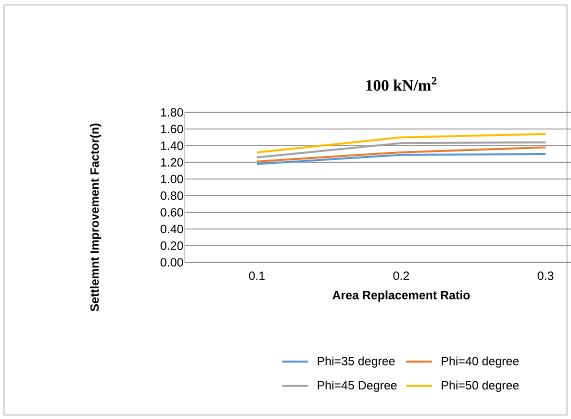 This screenshot has height=419, width=571. Describe the element at coordinates (172, 112) in the screenshot. I see `y-tick-label: 1.80` at that location.